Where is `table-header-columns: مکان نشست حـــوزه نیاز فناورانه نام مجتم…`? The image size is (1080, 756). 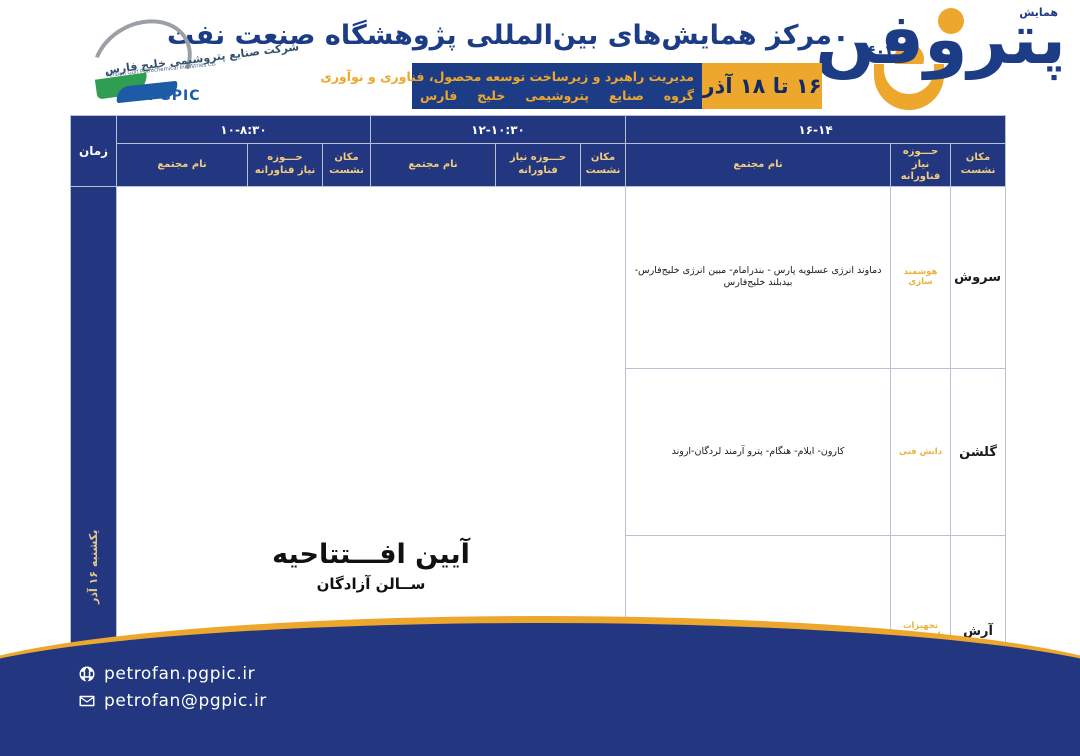 table-header-columns: مکان نشست حـــوزه نیاز فناورانه نام مجتم… is located at coordinates (539, 165).